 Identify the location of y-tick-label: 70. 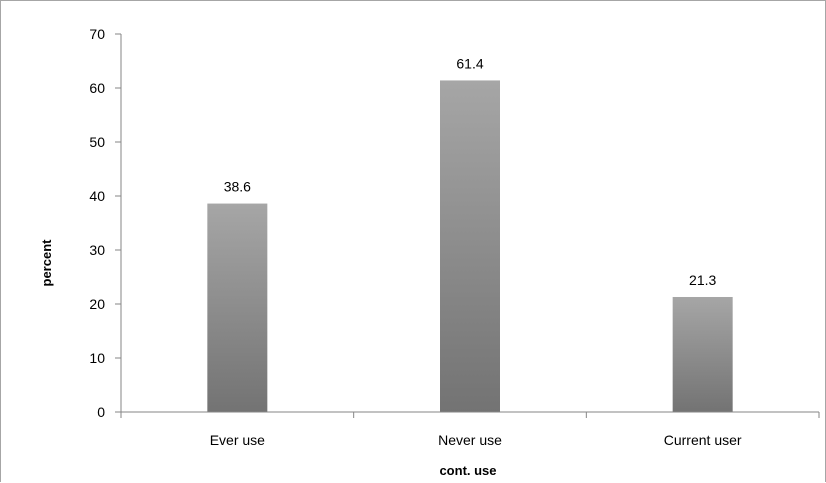
(97, 34).